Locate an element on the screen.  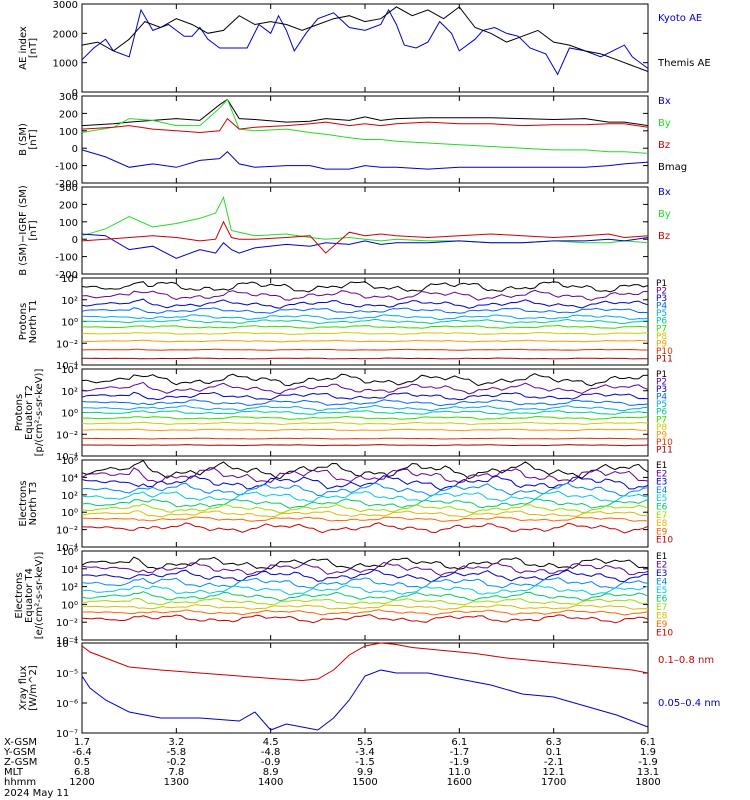
legend-label-themis-ae: Themis AE is located at coordinates (684, 63).